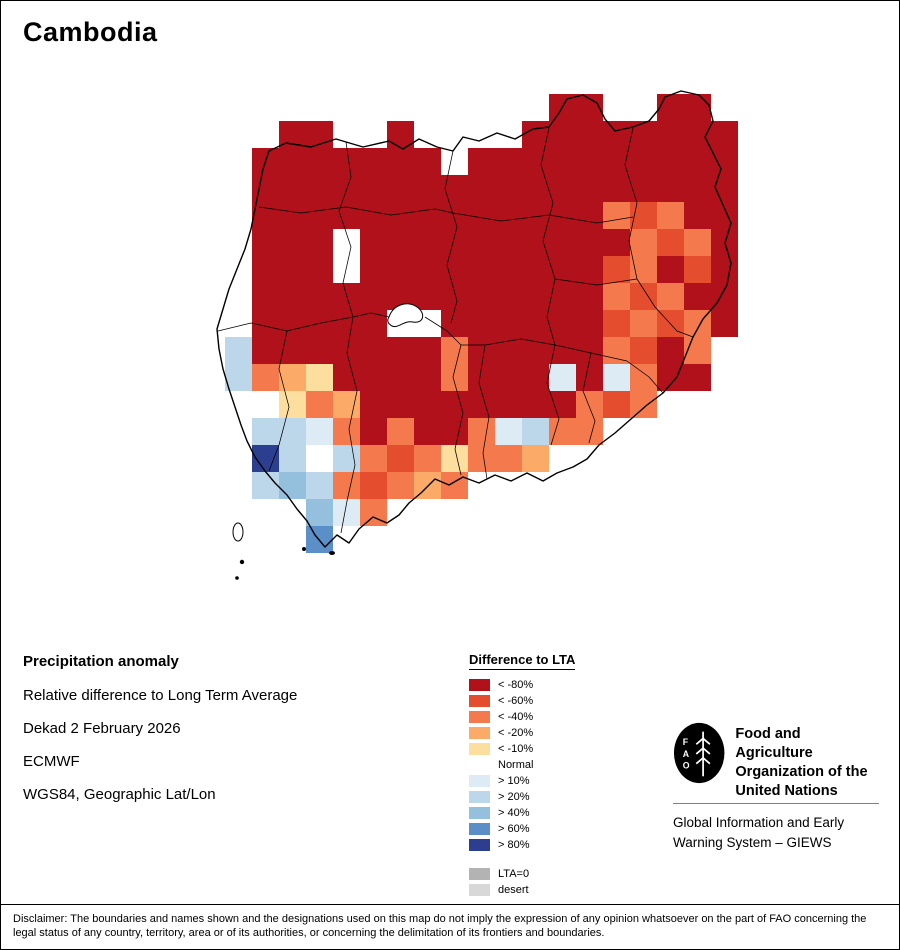 This screenshot has width=900, height=950. I want to click on legend-item: < -60%, so click(549, 701).